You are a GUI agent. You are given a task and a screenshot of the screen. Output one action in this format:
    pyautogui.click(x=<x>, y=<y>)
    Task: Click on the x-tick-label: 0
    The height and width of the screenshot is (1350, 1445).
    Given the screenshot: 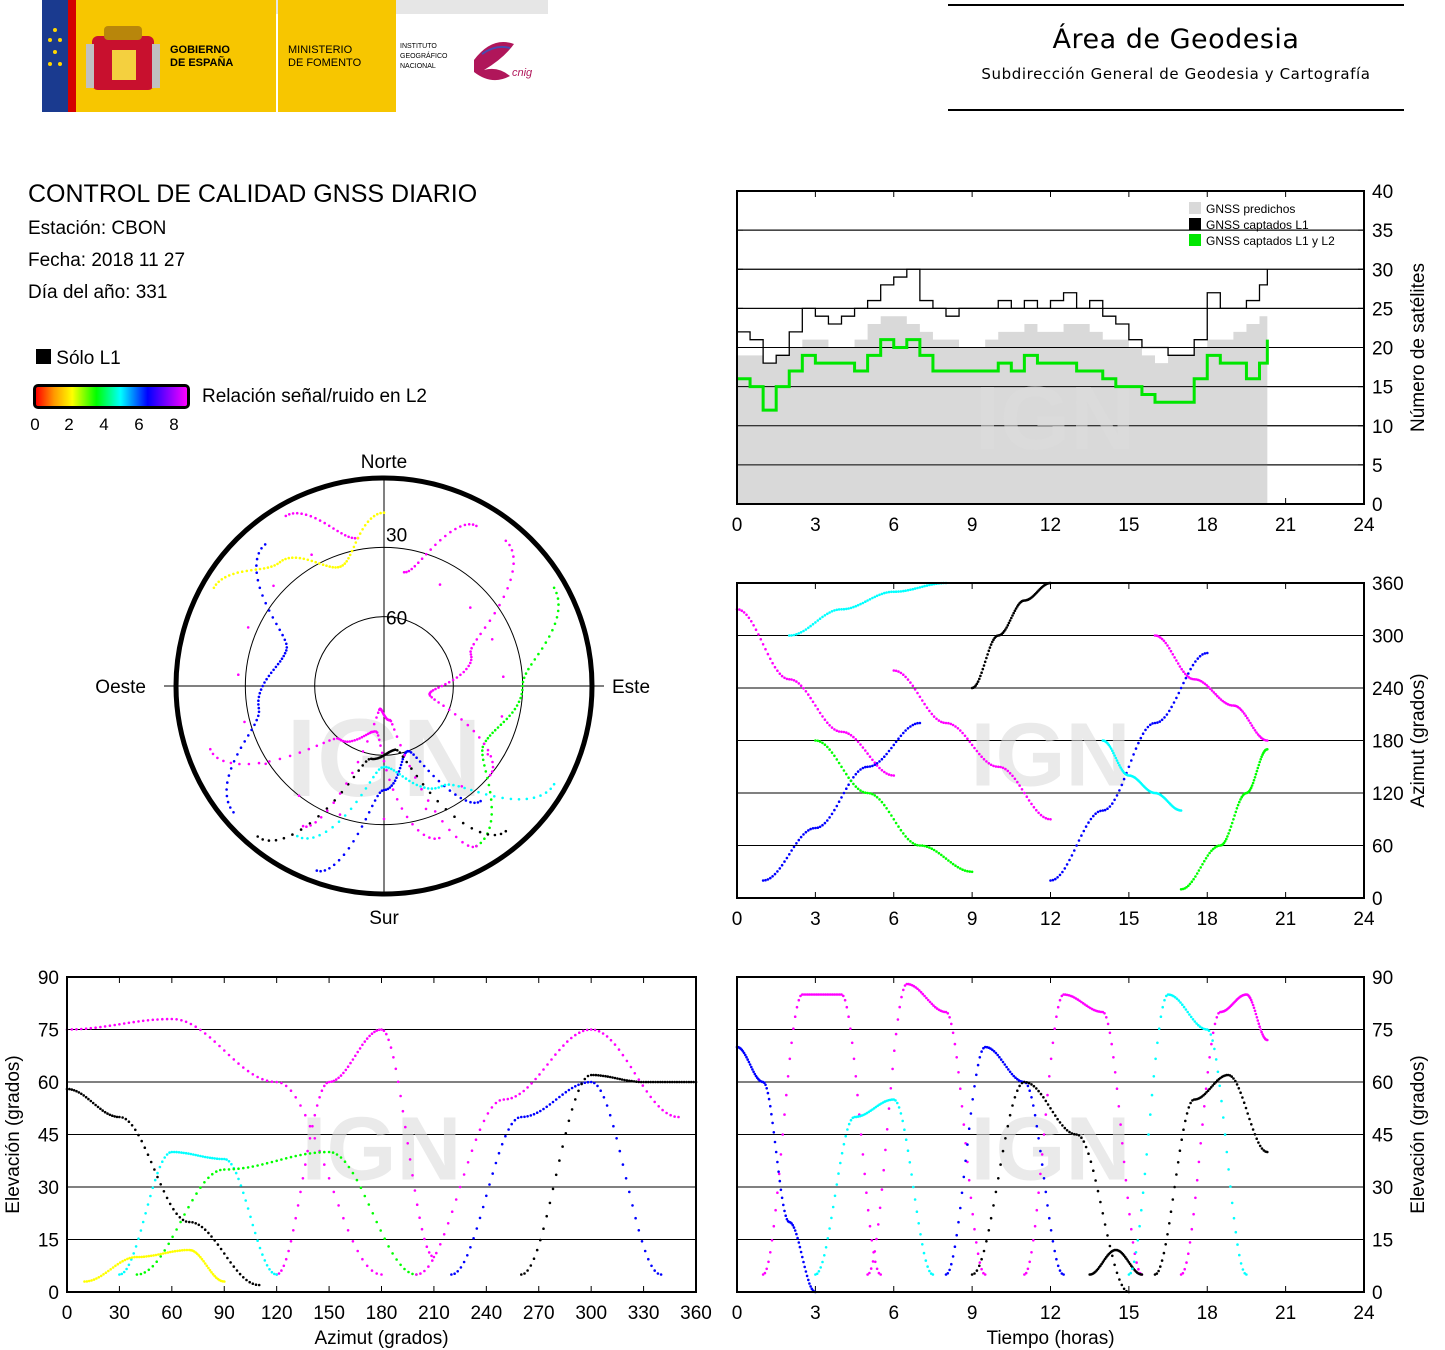 What is the action you would take?
    pyautogui.click(x=737, y=1313)
    